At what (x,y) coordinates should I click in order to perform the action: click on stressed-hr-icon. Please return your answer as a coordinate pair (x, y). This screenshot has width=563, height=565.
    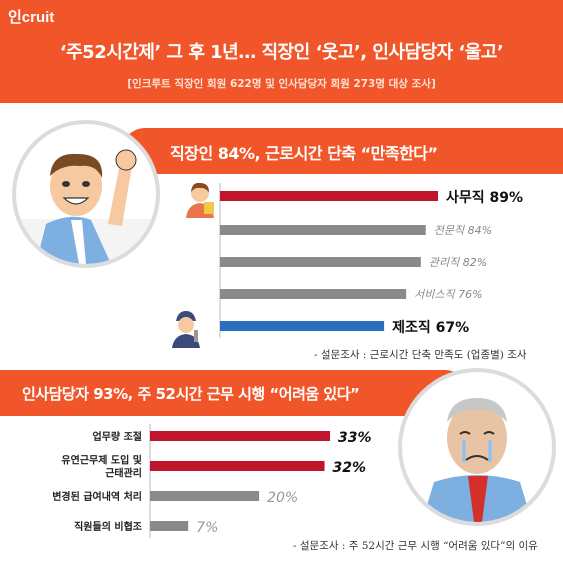
    Looking at the image, I should click on (477, 460).